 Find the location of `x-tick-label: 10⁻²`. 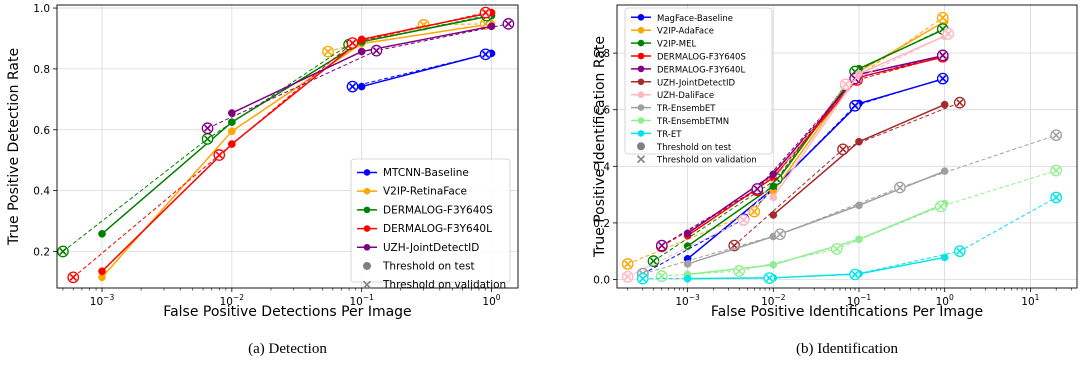

x-tick-label: 10⁻² is located at coordinates (773, 300).